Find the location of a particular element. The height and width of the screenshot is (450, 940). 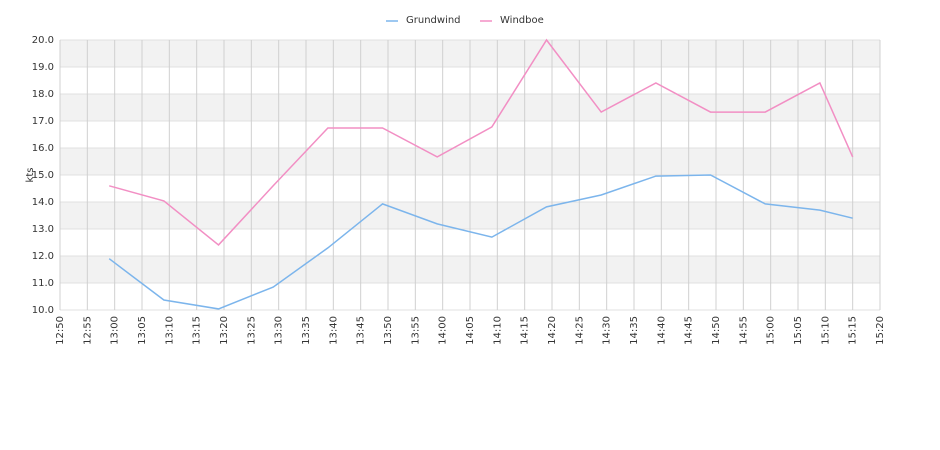

y-tick-label: 17.0 is located at coordinates (43, 121).